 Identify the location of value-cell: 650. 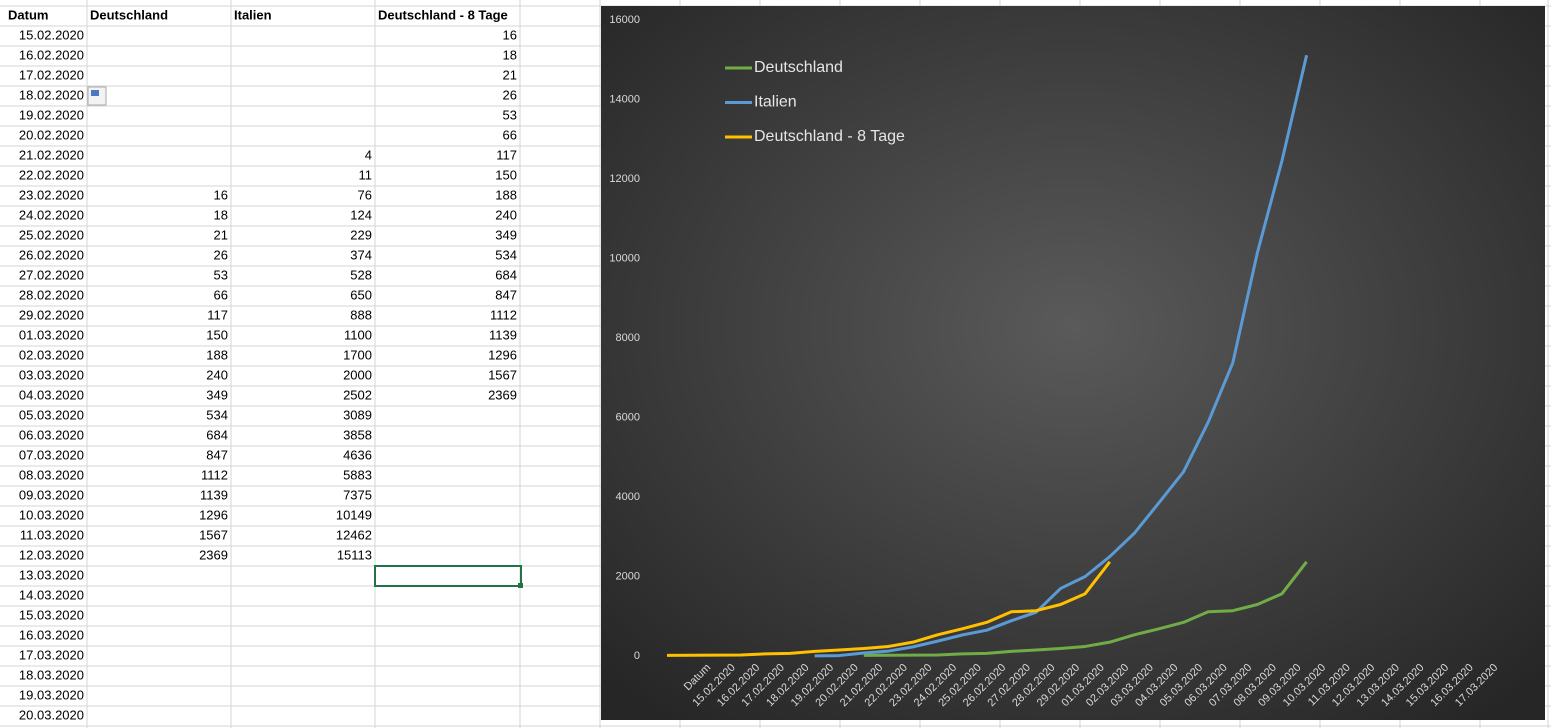
(361, 294).